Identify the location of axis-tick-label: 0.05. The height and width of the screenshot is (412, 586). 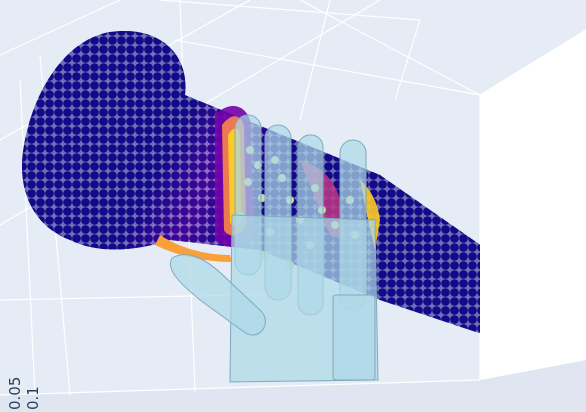
(15, 393).